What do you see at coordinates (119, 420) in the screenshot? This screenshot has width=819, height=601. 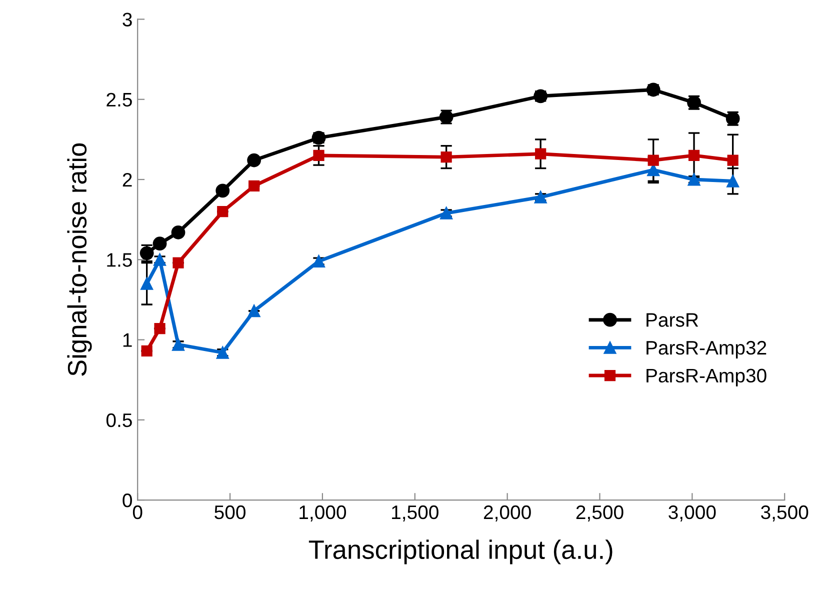 I see `y-tick-label: 0.5` at bounding box center [119, 420].